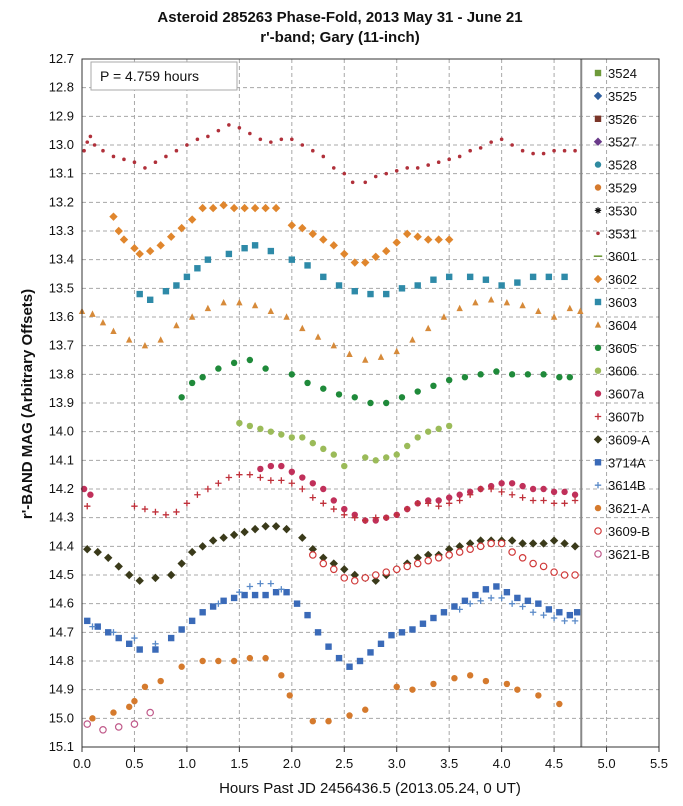  Describe the element at coordinates (622, 96) in the screenshot. I see `legend-label: 3525` at that location.